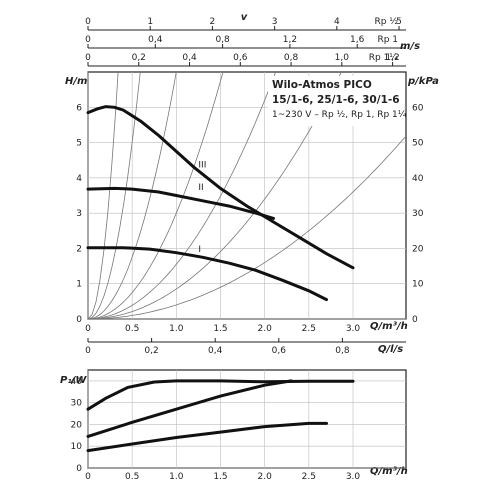  Describe the element at coordinates (390, 349) in the screenshot. I see `flow-ls-unit-label: Q/l/s` at that location.